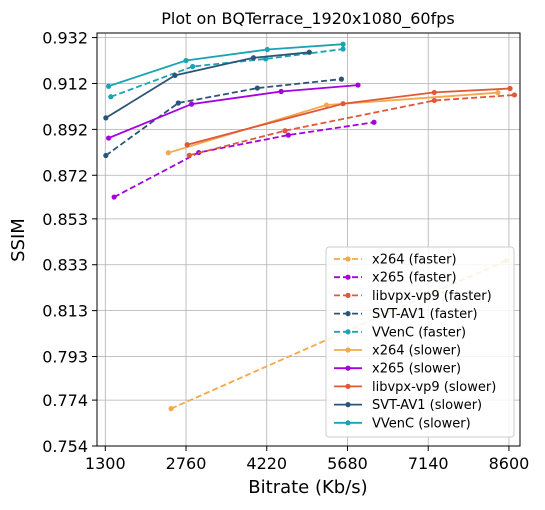  I want to click on y-tick-label: 0.813, so click(65, 311).